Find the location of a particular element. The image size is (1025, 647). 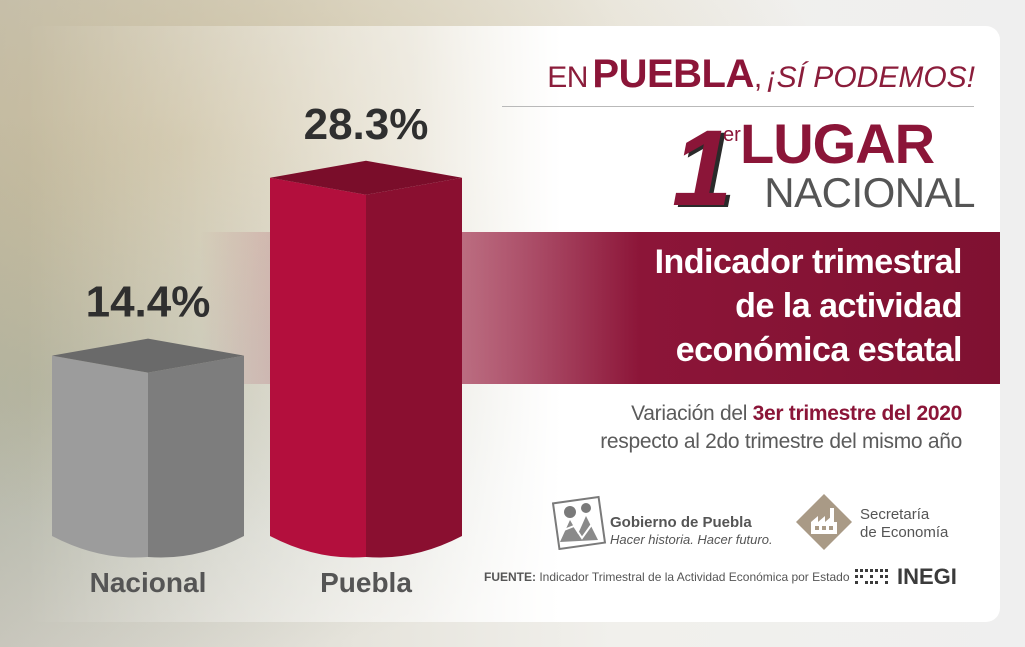

secretaria-economia-logo: Secretaría de Economía is located at coordinates (881, 522).